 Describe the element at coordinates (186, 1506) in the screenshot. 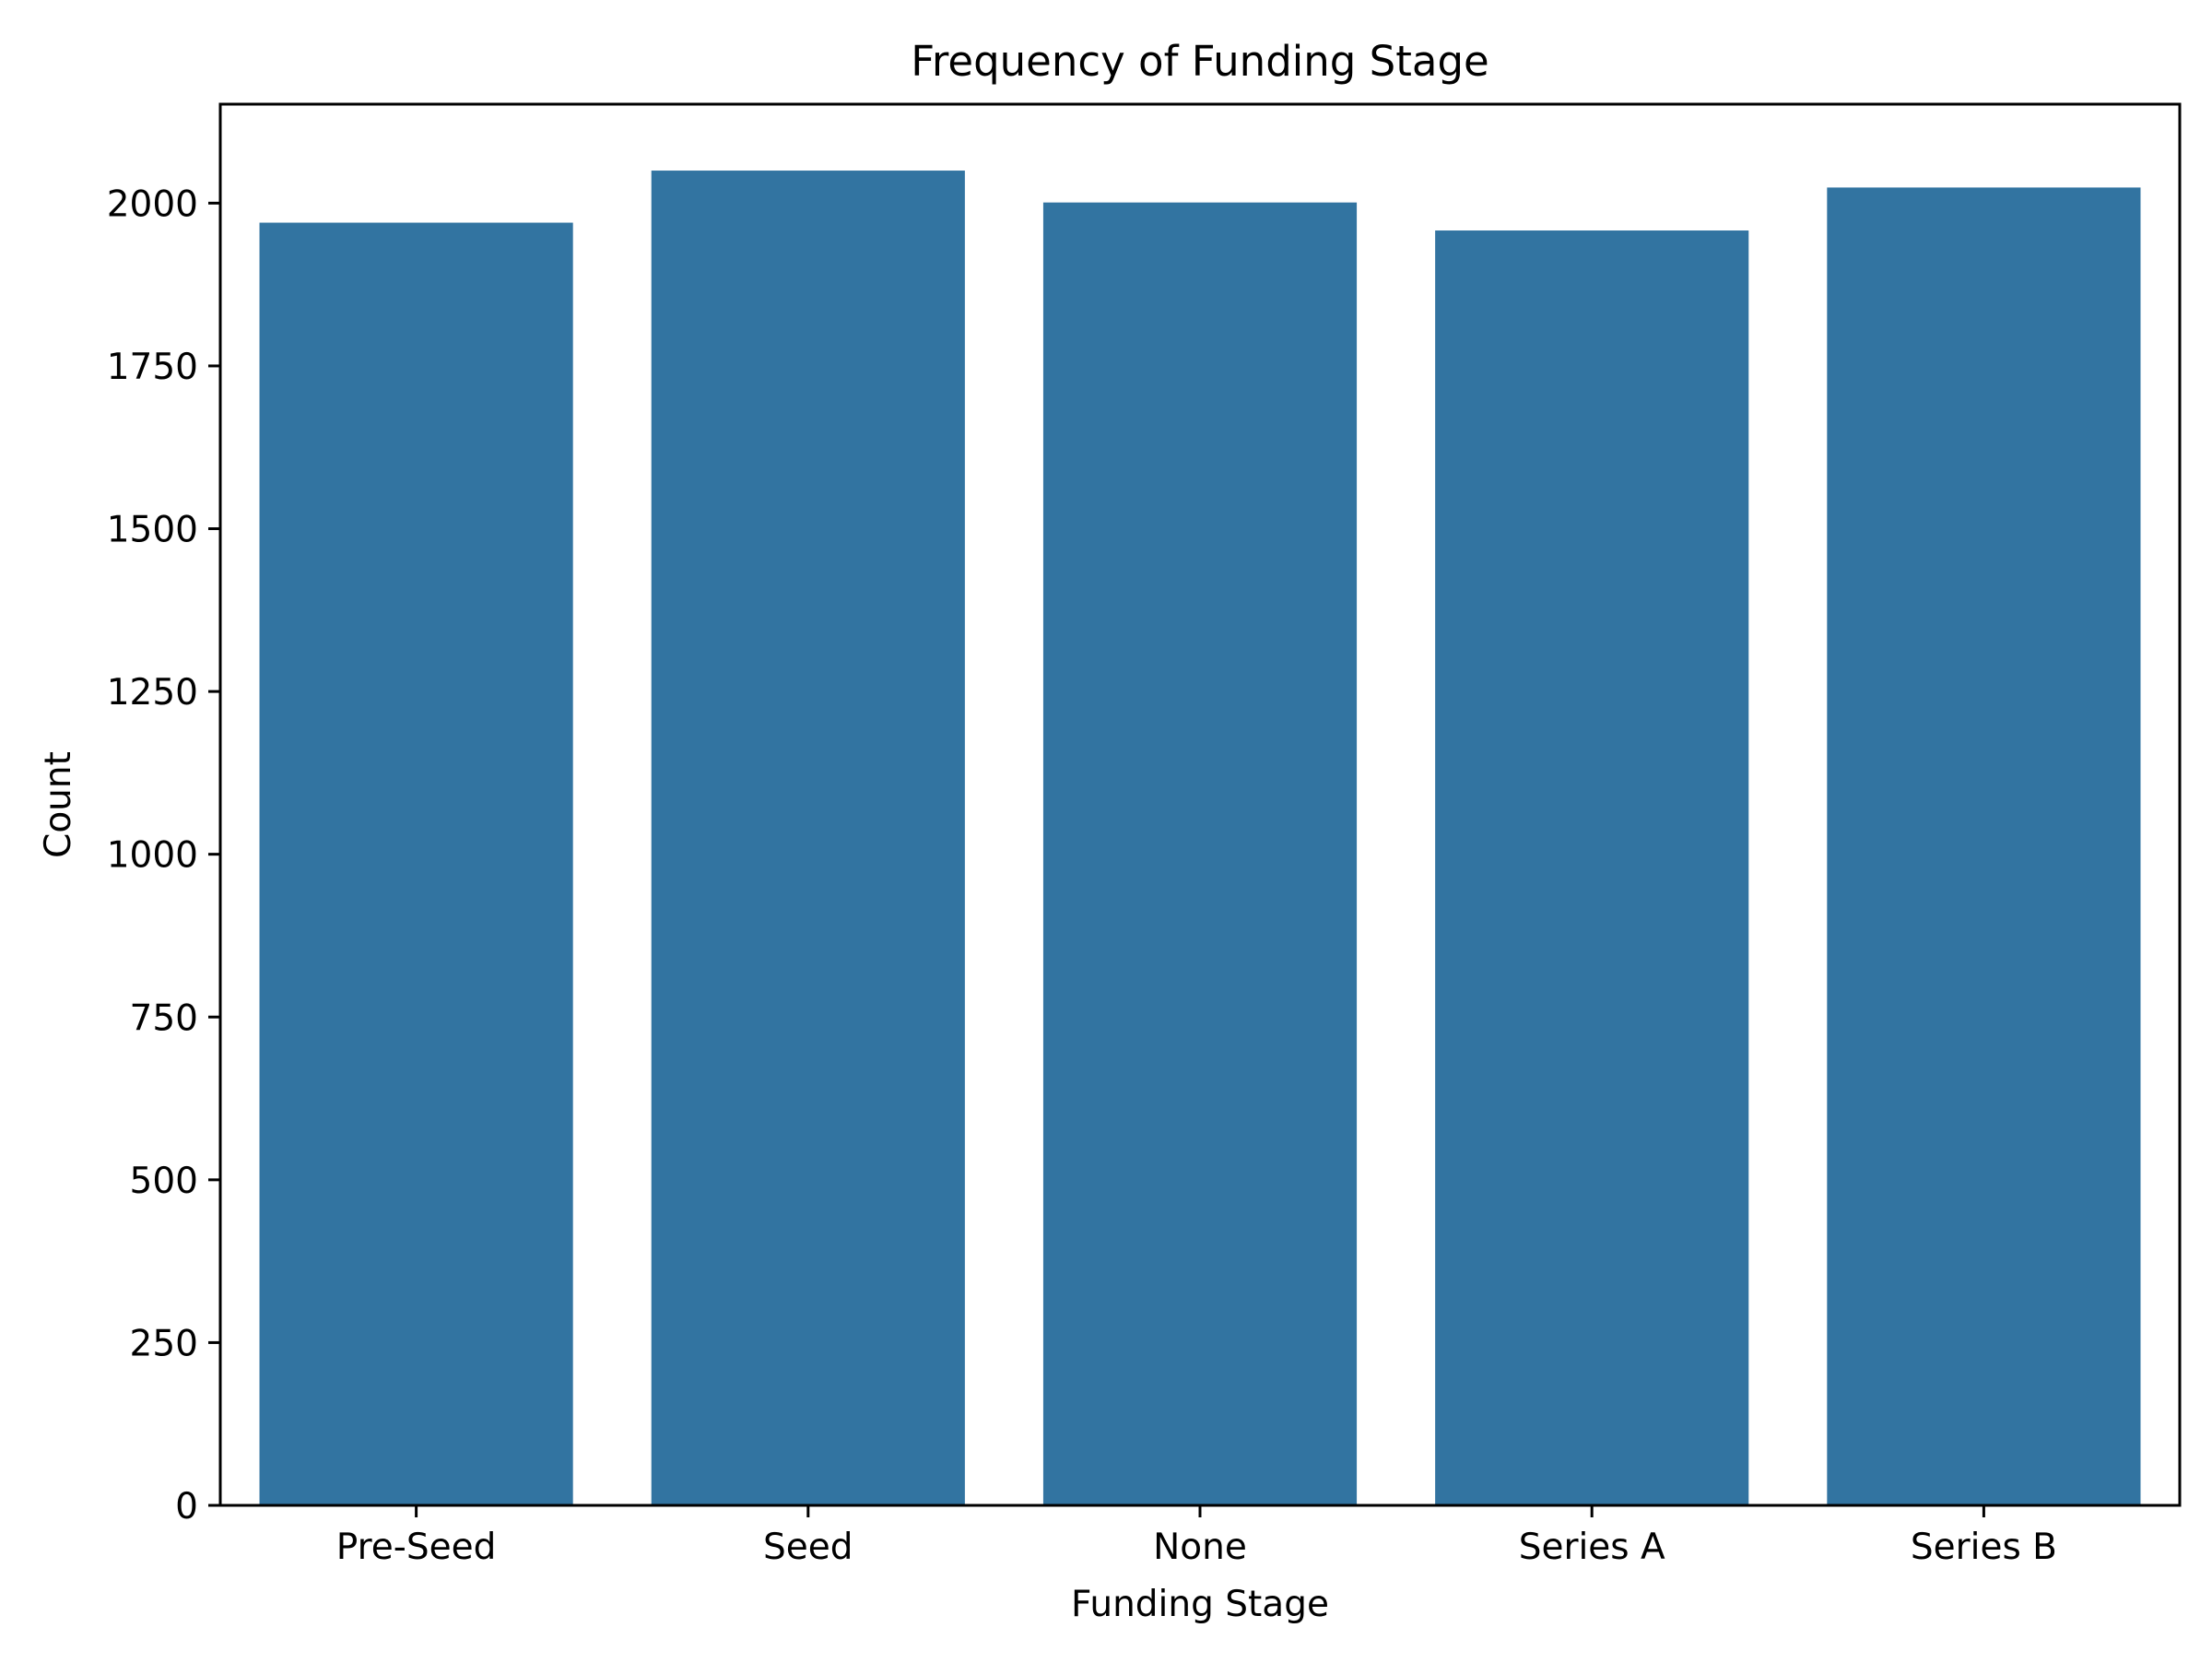

I see `y-tick-label: 0` at that location.